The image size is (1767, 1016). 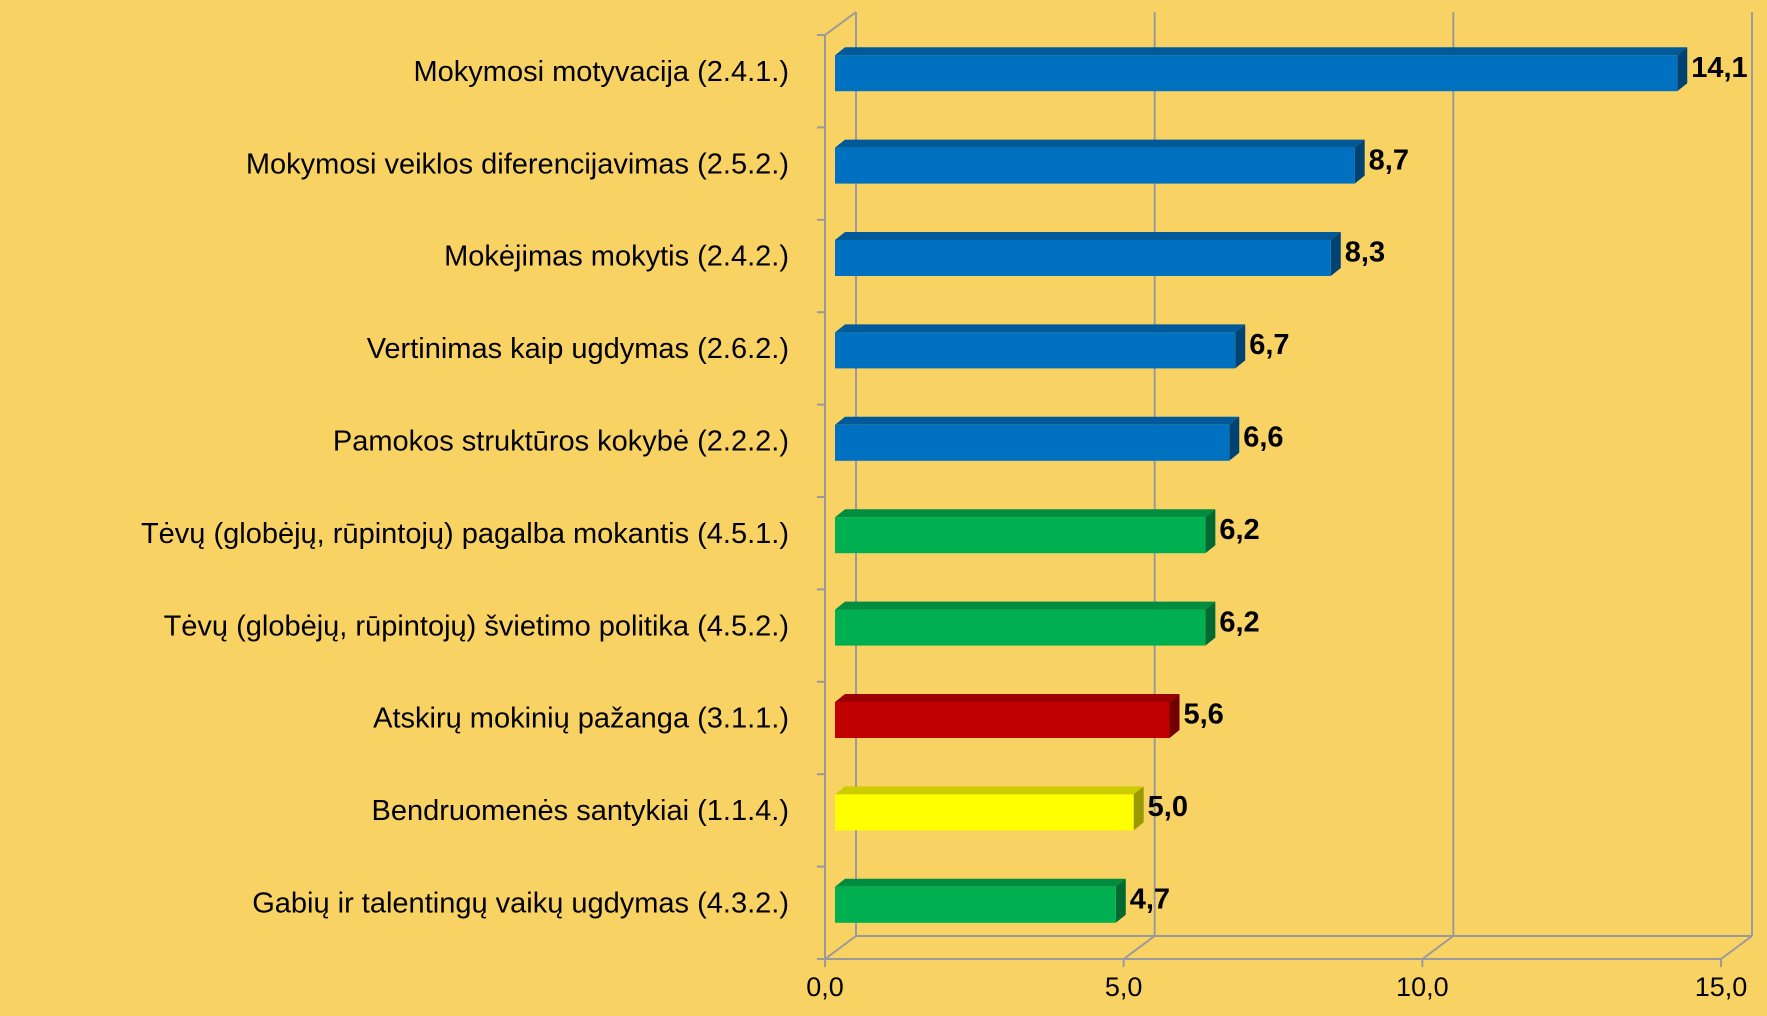 What do you see at coordinates (616, 257) in the screenshot?
I see `y-tick-label: Mokėjimas mokytis (2.4.2.)` at bounding box center [616, 257].